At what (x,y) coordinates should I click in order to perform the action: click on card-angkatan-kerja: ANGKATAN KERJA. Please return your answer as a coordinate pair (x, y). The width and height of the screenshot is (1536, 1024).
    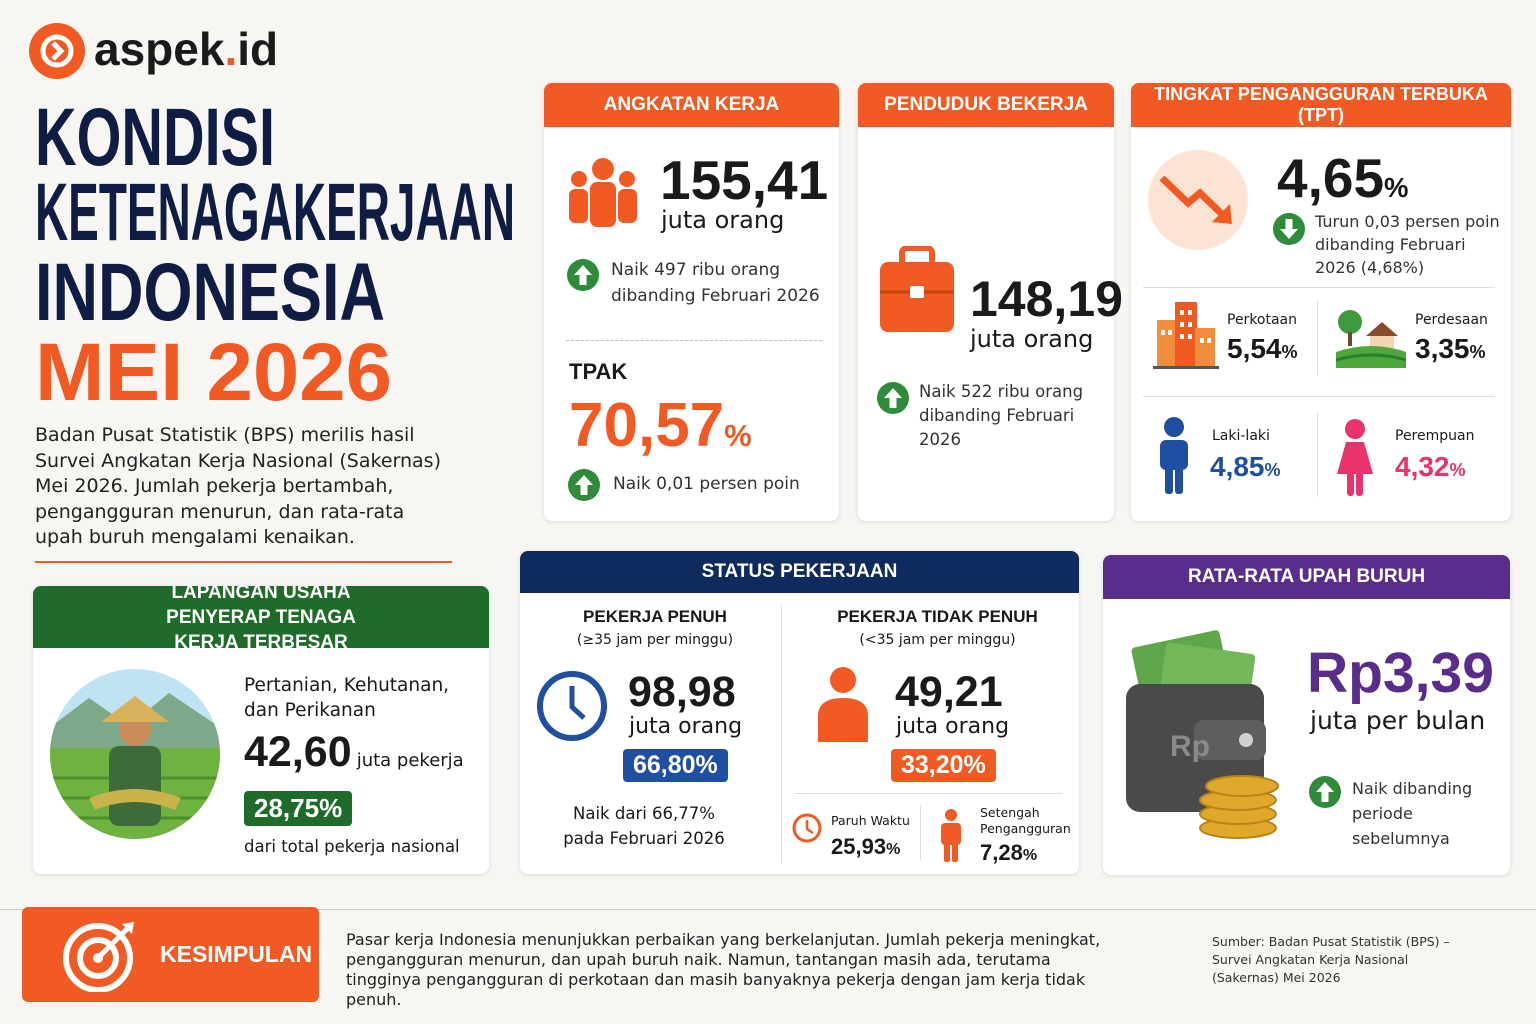
    Looking at the image, I should click on (691, 302).